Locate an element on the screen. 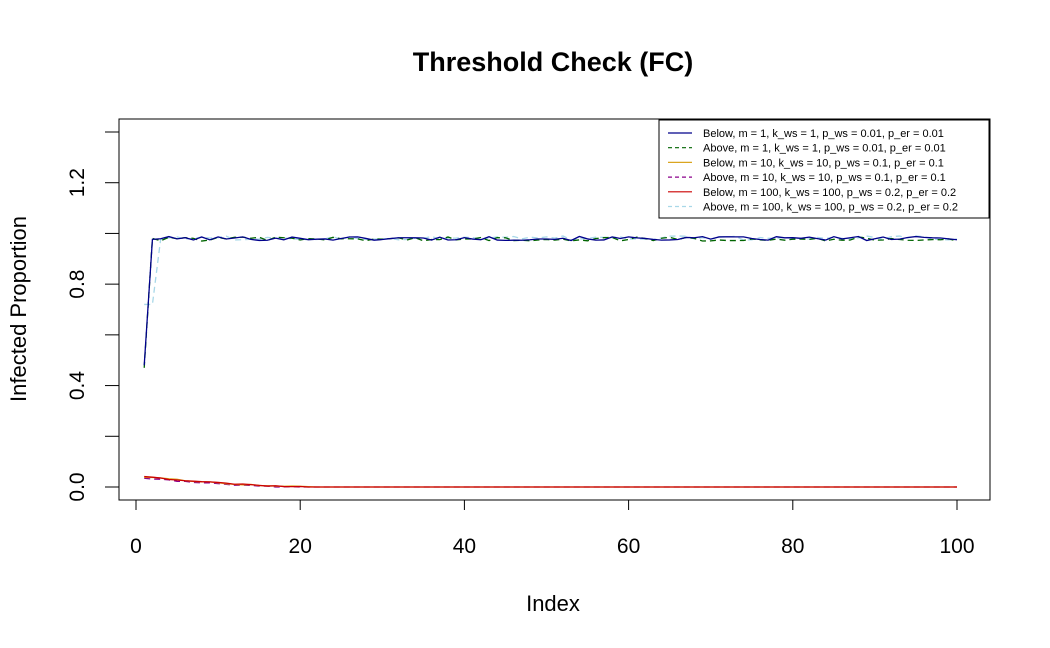  x-tick-label: 80 is located at coordinates (792, 546).